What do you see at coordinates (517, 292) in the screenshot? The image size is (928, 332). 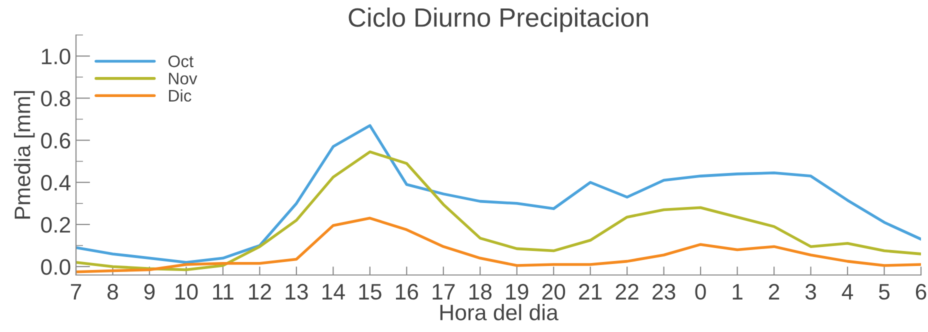 I see `x-tick-label: 19` at bounding box center [517, 292].